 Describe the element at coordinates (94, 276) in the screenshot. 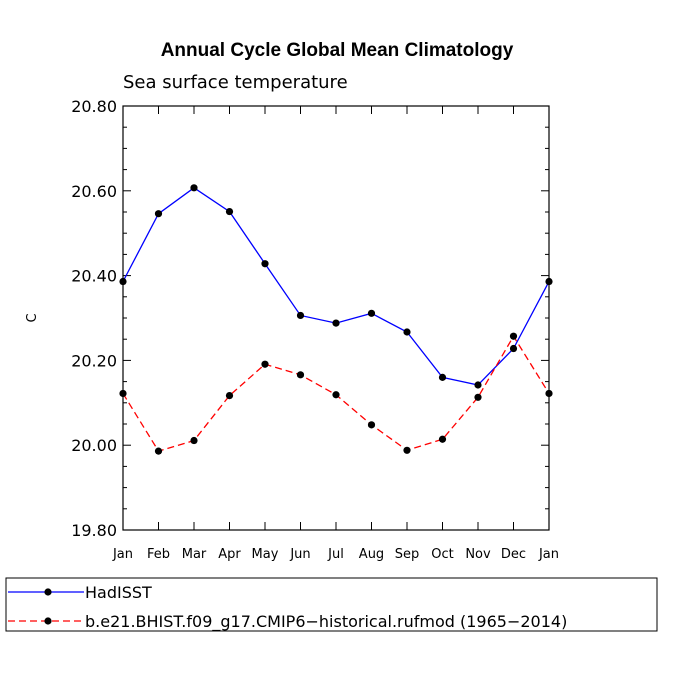

I see `y-tick-label: 20.40` at that location.